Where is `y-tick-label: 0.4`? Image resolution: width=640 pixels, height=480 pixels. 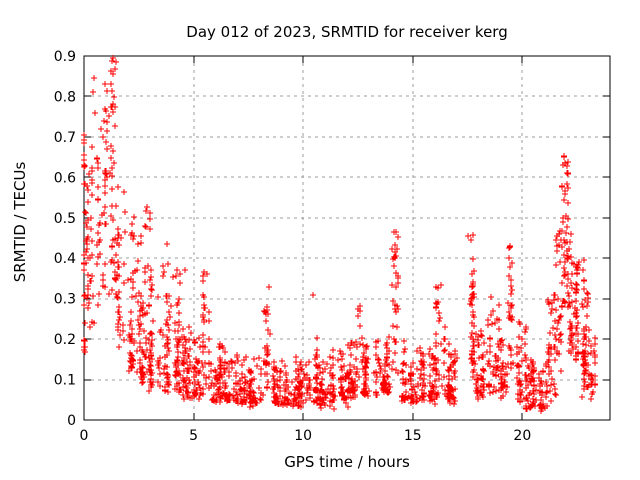 y-tick-label: 0.4 is located at coordinates (65, 259).